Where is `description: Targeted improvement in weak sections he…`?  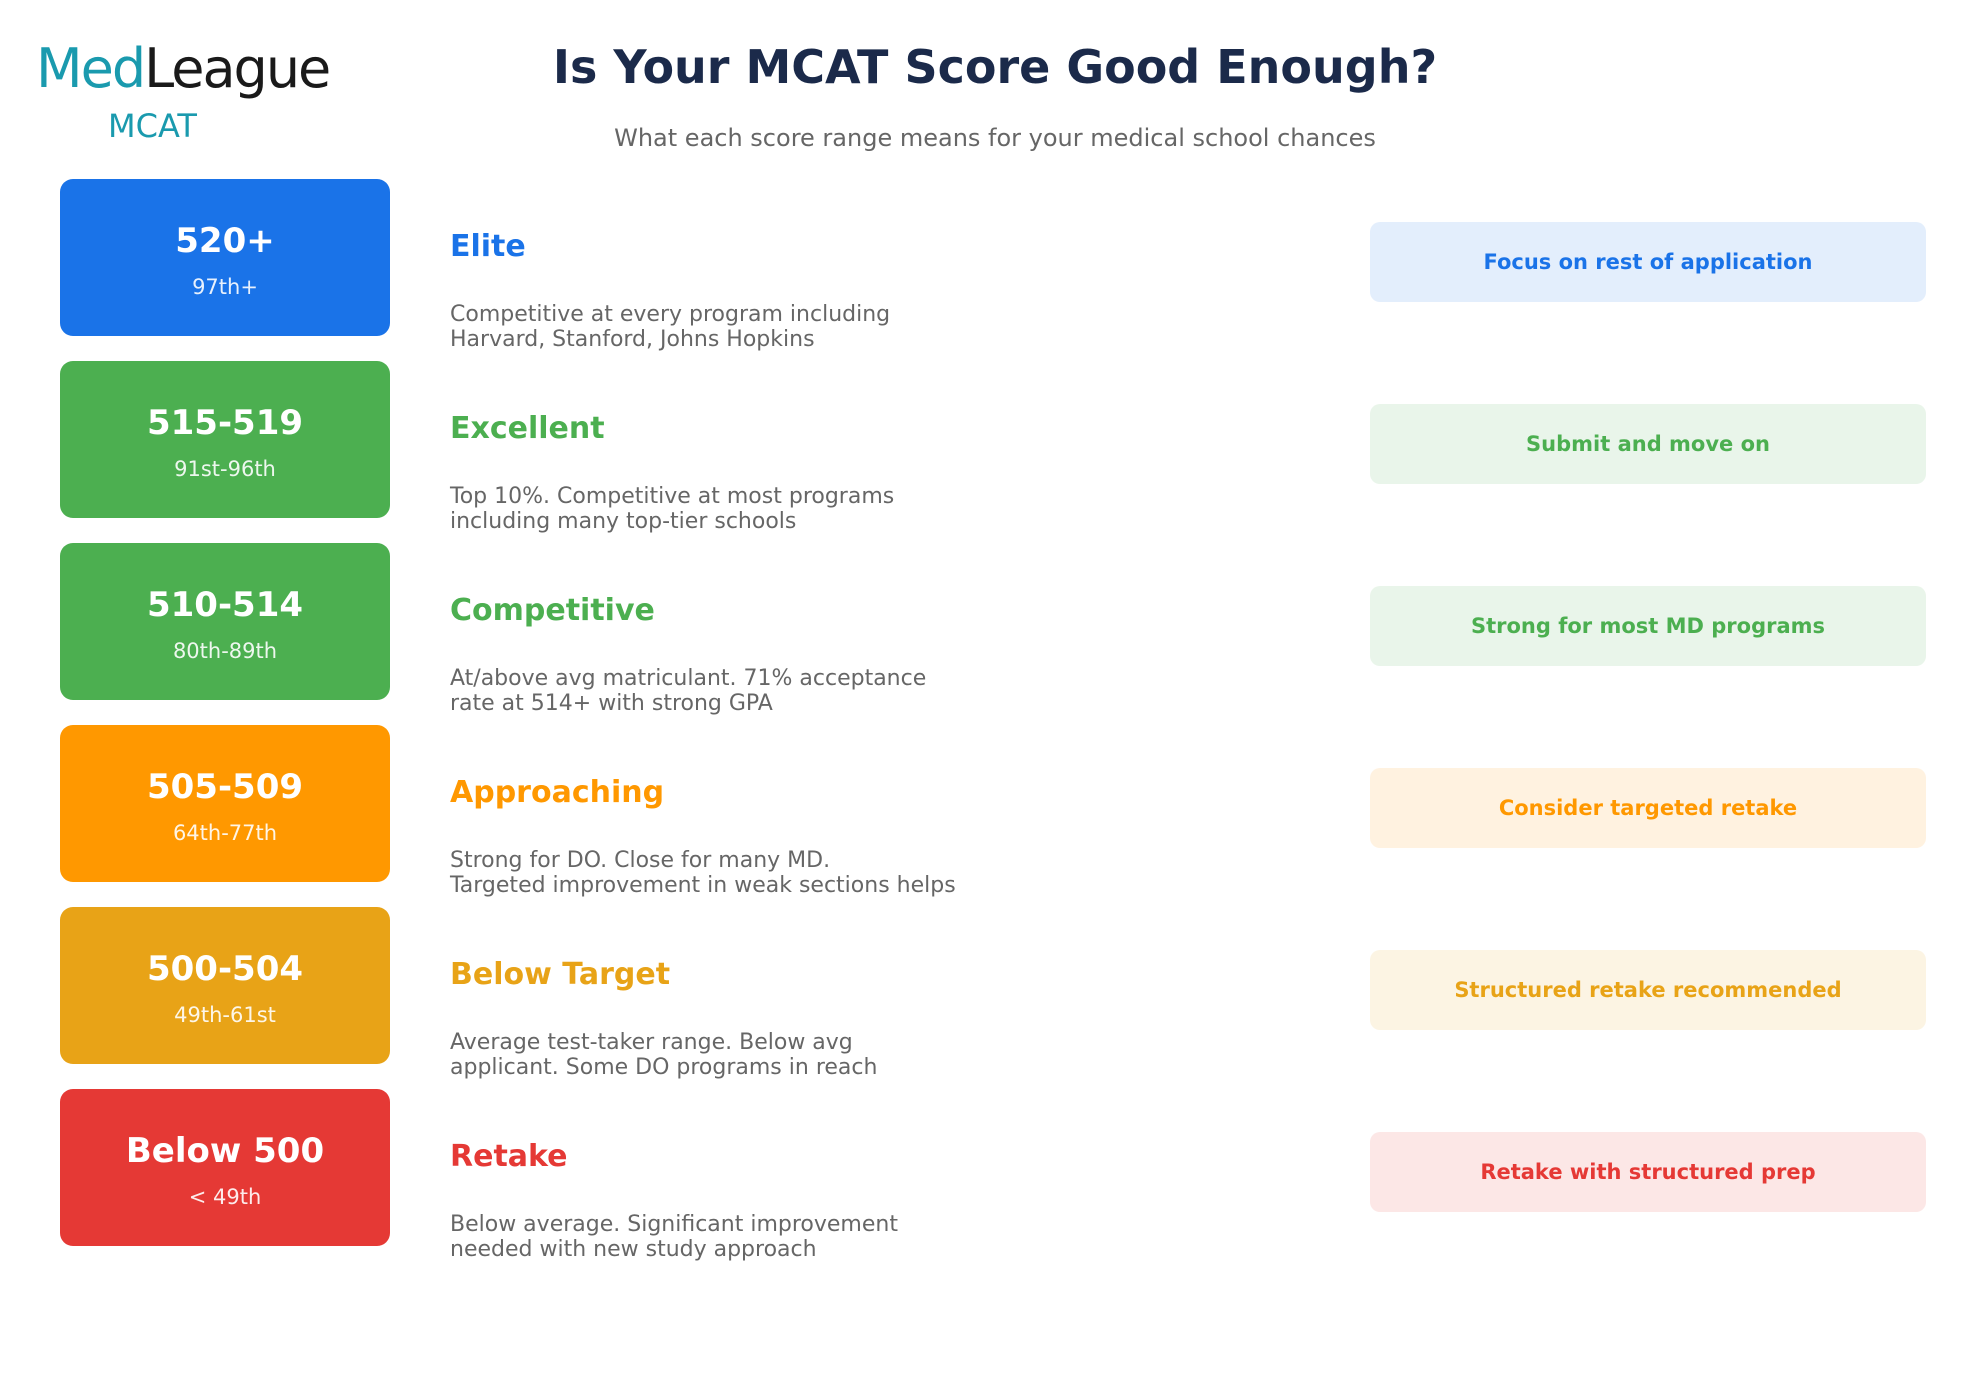 description: Targeted improvement in weak sections he… is located at coordinates (703, 885).